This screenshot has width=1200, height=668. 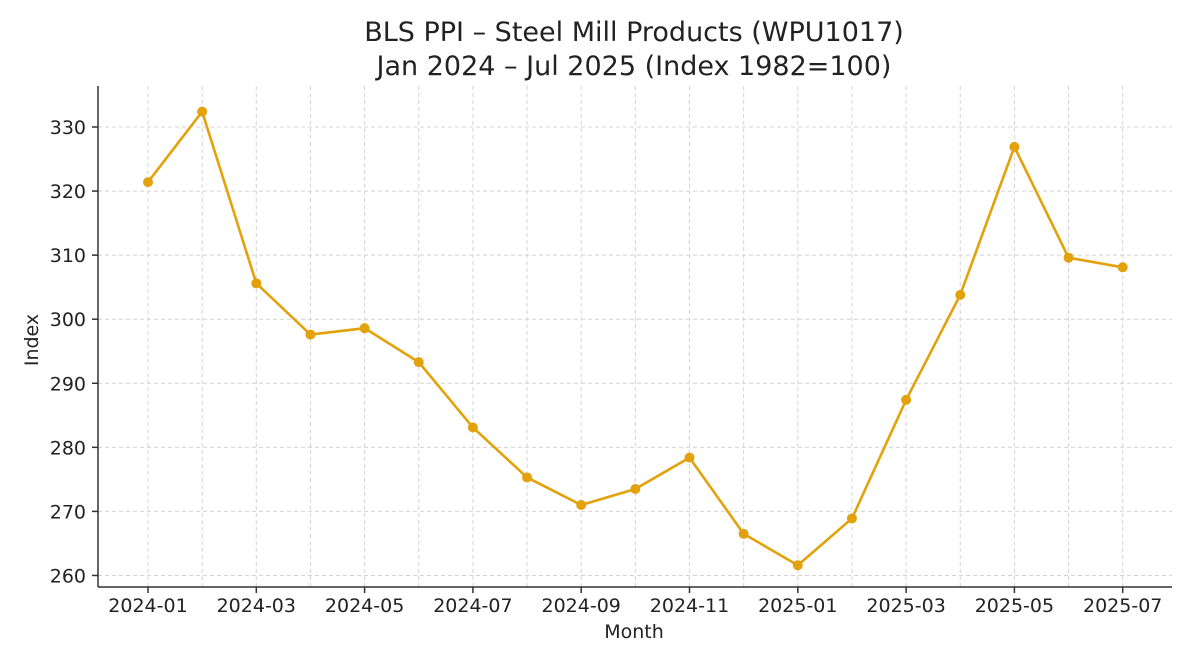 What do you see at coordinates (74, 352) in the screenshot?
I see `y-axis-ticks: 260 270 280 290 300 310 320 330` at bounding box center [74, 352].